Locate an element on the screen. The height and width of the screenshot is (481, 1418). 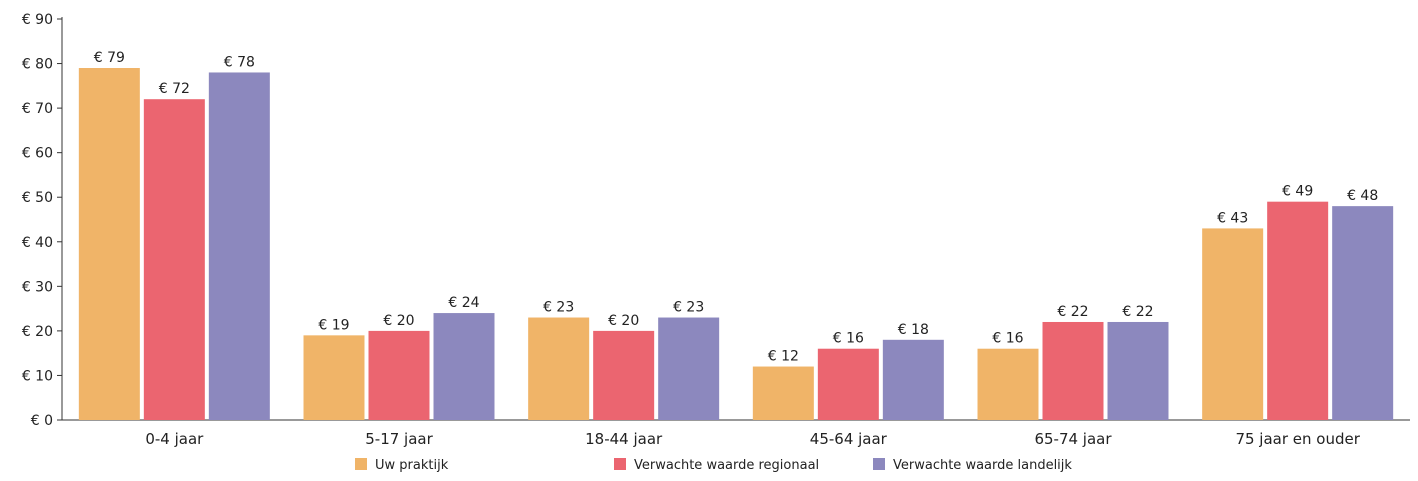
legend-item: Verwachte waarde landelijk is located at coordinates (972, 465).